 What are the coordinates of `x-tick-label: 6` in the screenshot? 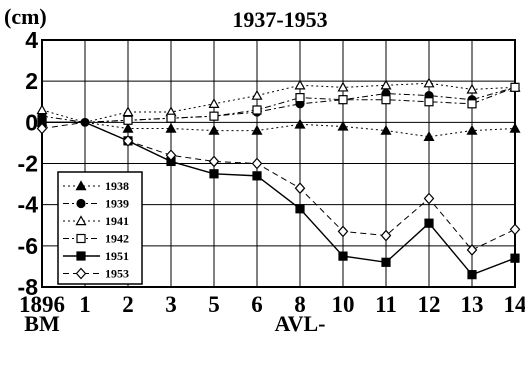 It's located at (257, 304).